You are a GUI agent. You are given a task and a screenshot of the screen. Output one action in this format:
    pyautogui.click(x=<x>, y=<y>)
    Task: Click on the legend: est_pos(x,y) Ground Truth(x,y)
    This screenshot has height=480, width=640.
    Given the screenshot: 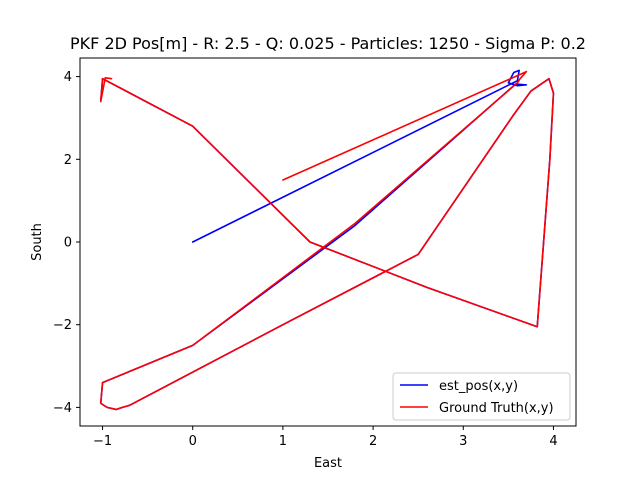 What is the action you would take?
    pyautogui.click(x=481, y=396)
    